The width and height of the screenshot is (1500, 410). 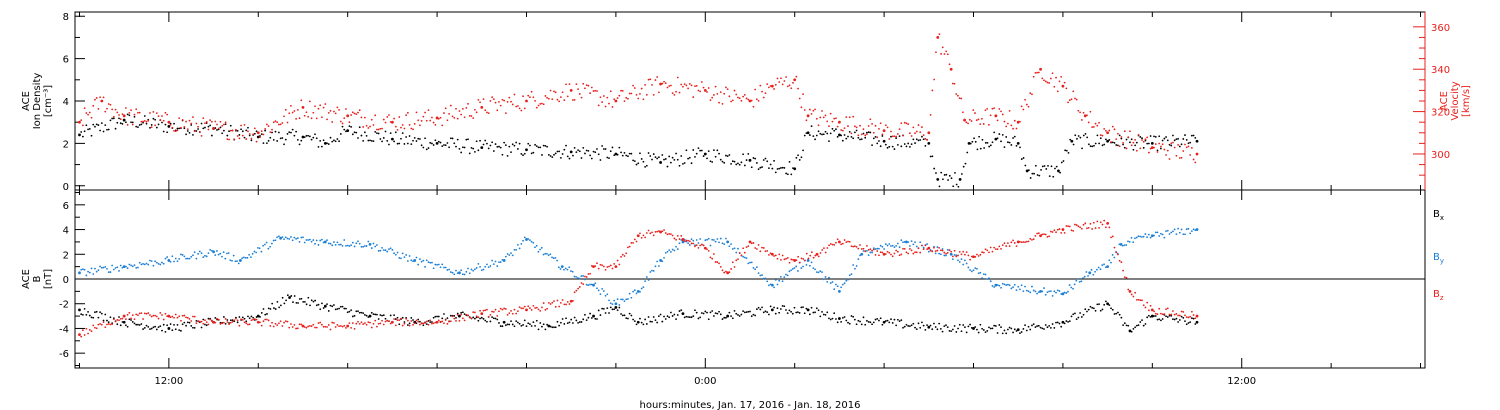 I want to click on series-blue-bottom, so click(x=638, y=266).